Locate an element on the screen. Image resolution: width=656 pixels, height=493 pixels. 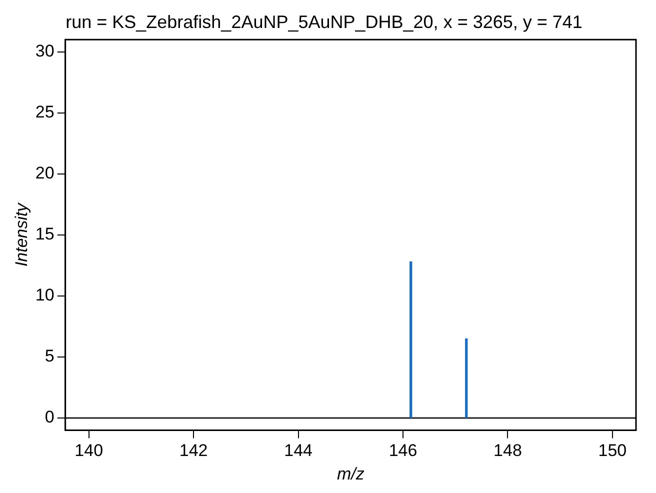
y-tick-label: 25 is located at coordinates (44, 112).